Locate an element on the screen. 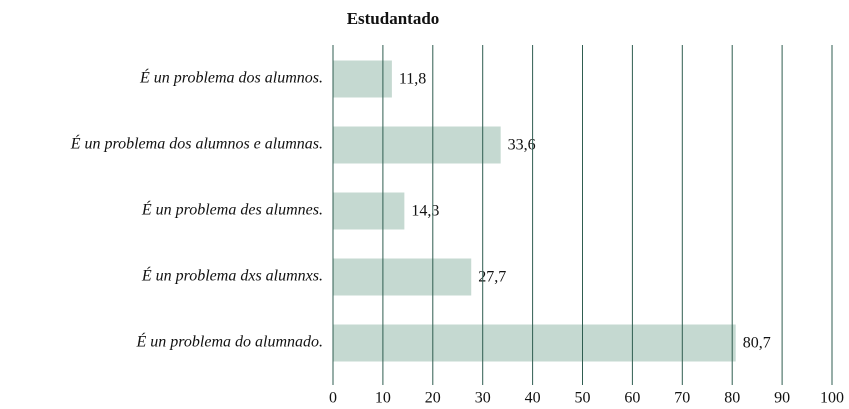 Image resolution: width=849 pixels, height=409 pixels. x-tick-label: 10 is located at coordinates (383, 398).